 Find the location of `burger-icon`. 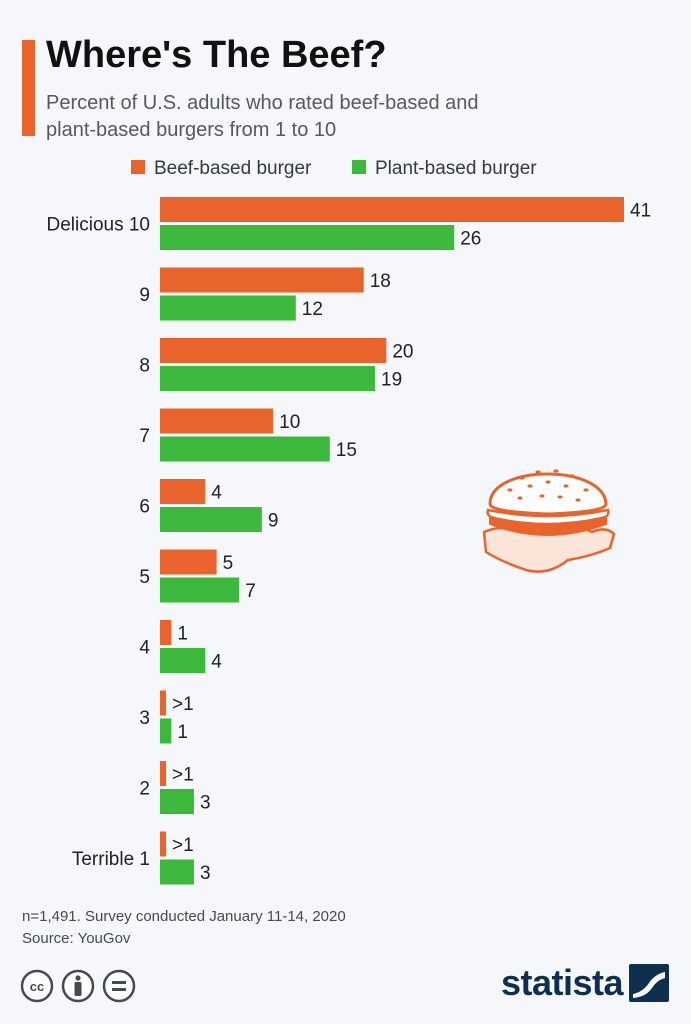

burger-icon is located at coordinates (549, 521).